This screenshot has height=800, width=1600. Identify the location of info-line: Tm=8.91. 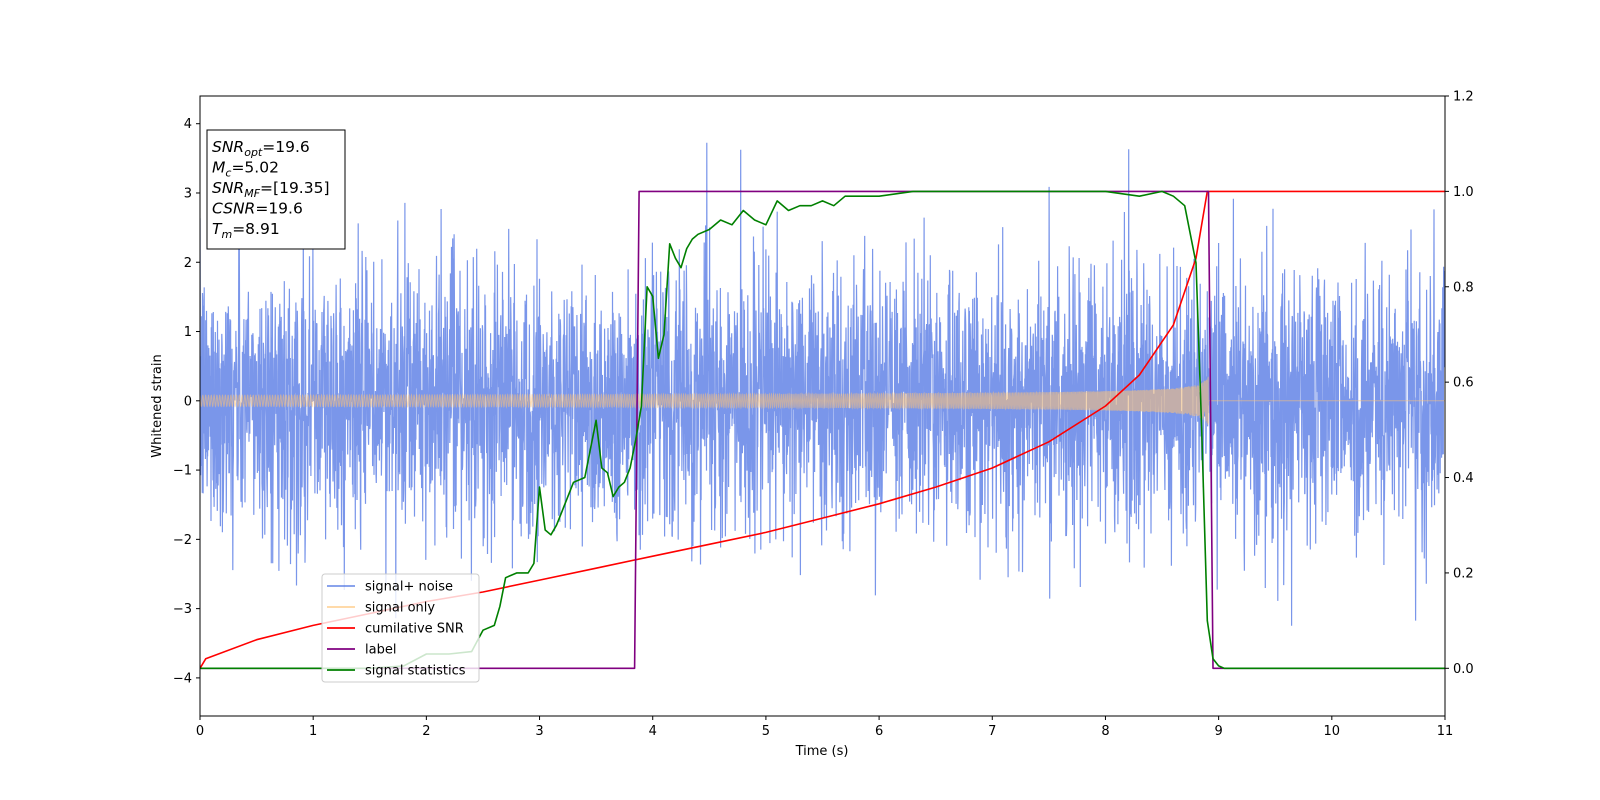
(246, 230).